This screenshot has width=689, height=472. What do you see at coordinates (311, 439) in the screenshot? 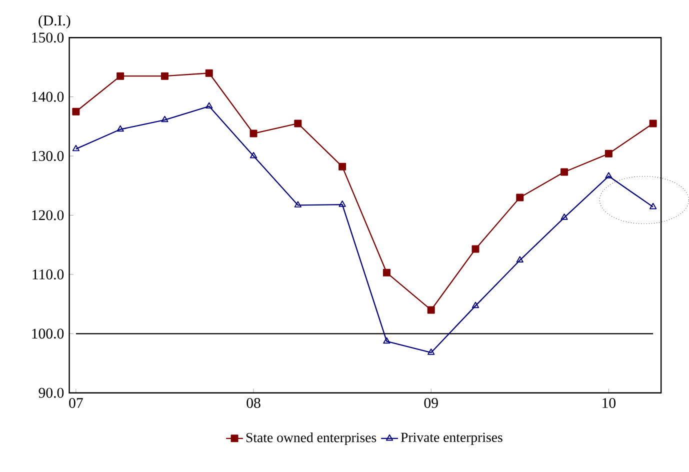
I see `legend-label: State owned enterprises` at bounding box center [311, 439].